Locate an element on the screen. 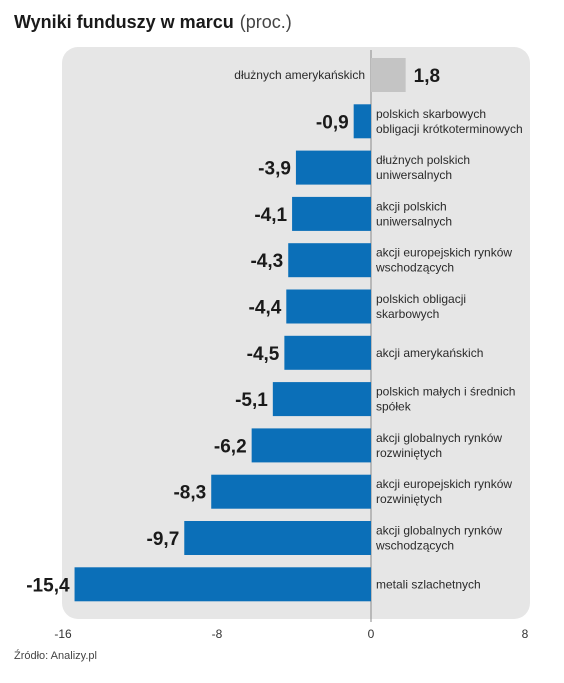 The height and width of the screenshot is (683, 564). bar-category-label-11: metali szlachetnych is located at coordinates (428, 584).